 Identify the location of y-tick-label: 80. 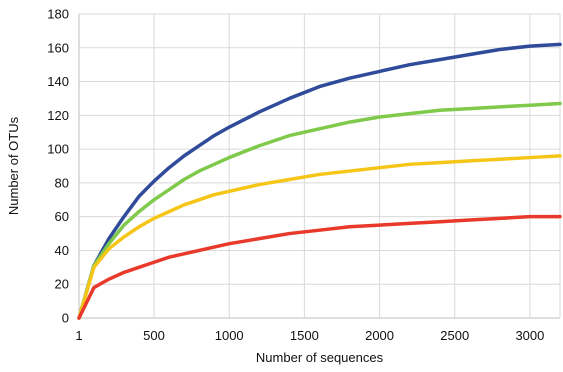
(62, 182).